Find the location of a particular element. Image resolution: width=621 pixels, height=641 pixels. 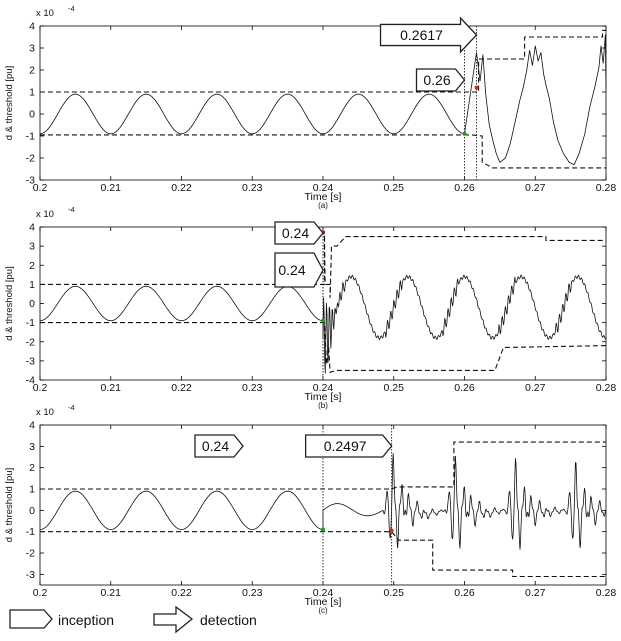

legend-inception-label: inception is located at coordinates (86, 620).